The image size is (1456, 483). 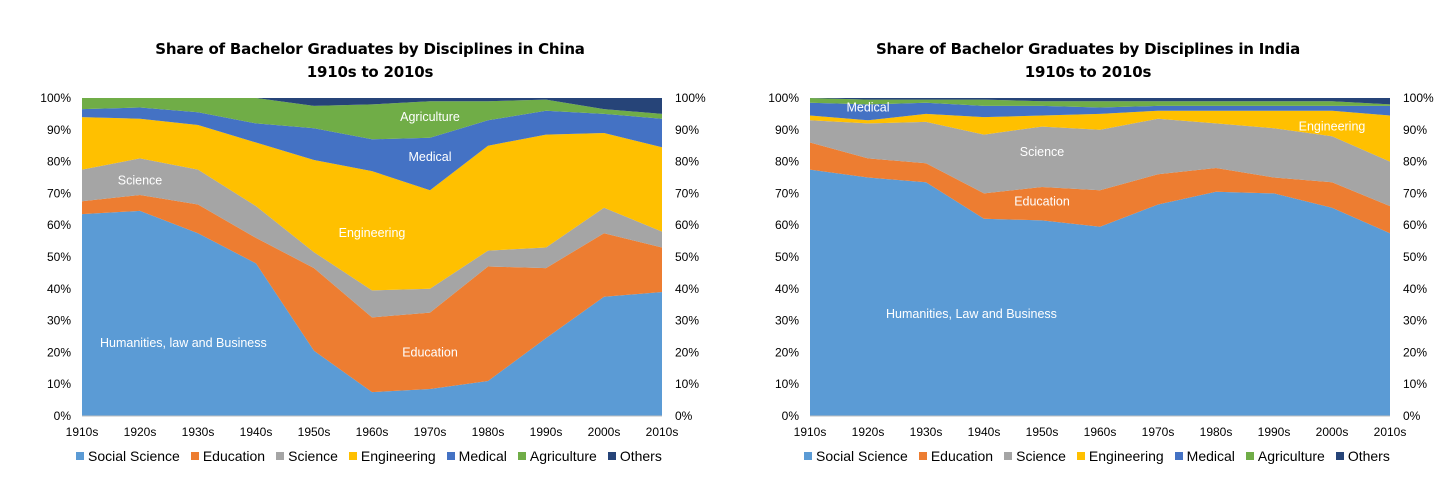 What do you see at coordinates (55, 98) in the screenshot?
I see `y-tick-left: 100%` at bounding box center [55, 98].